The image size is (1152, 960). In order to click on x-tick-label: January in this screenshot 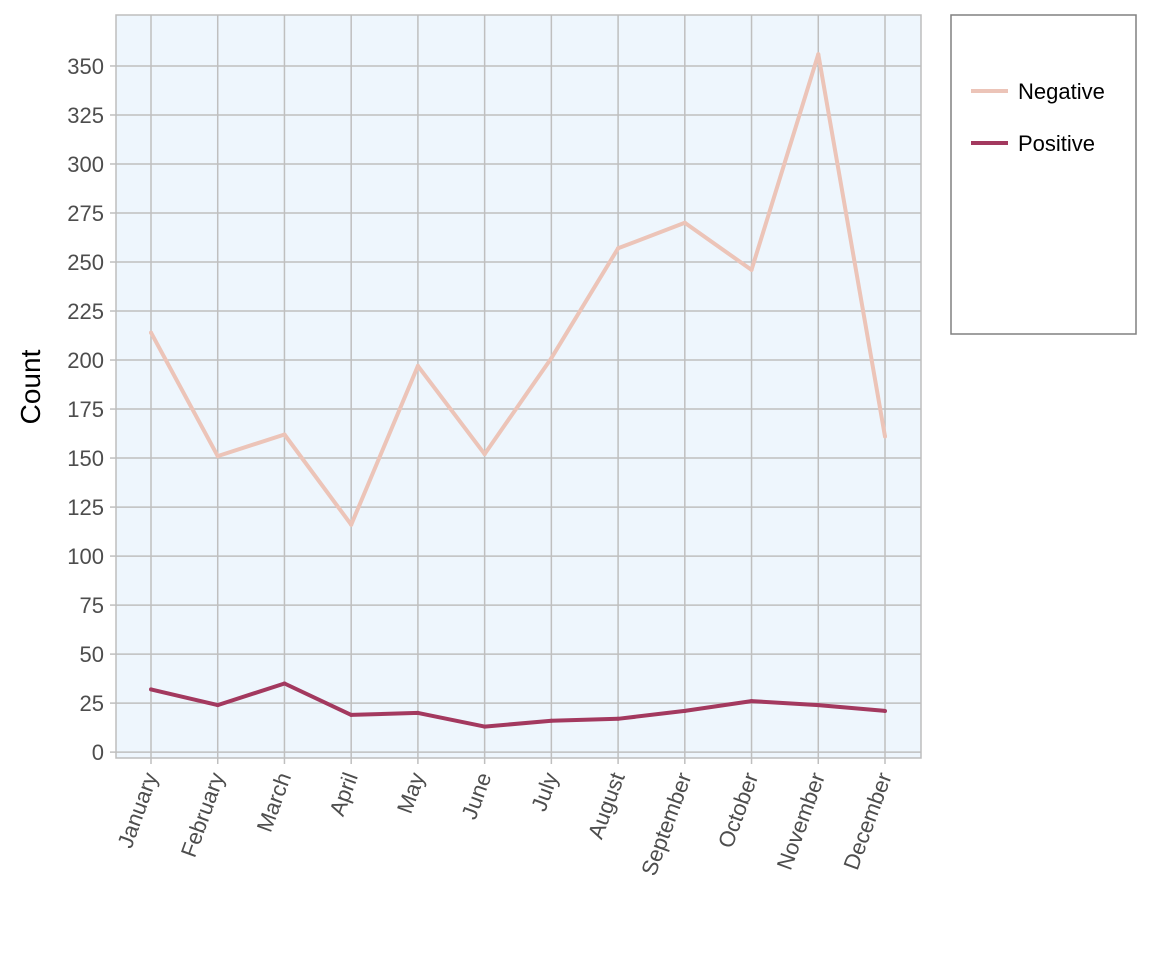, I will do `click(137, 810)`.